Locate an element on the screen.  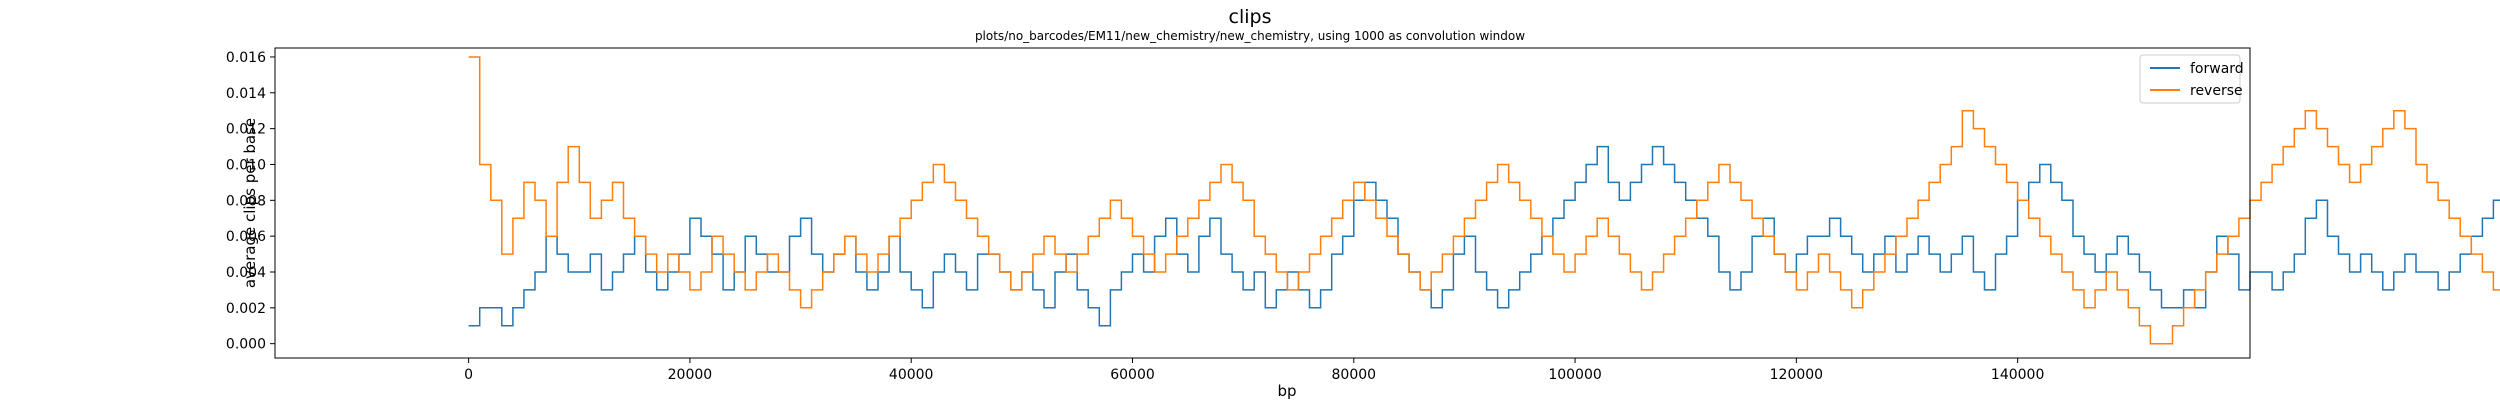
legend: forward reverse is located at coordinates (2191, 79).